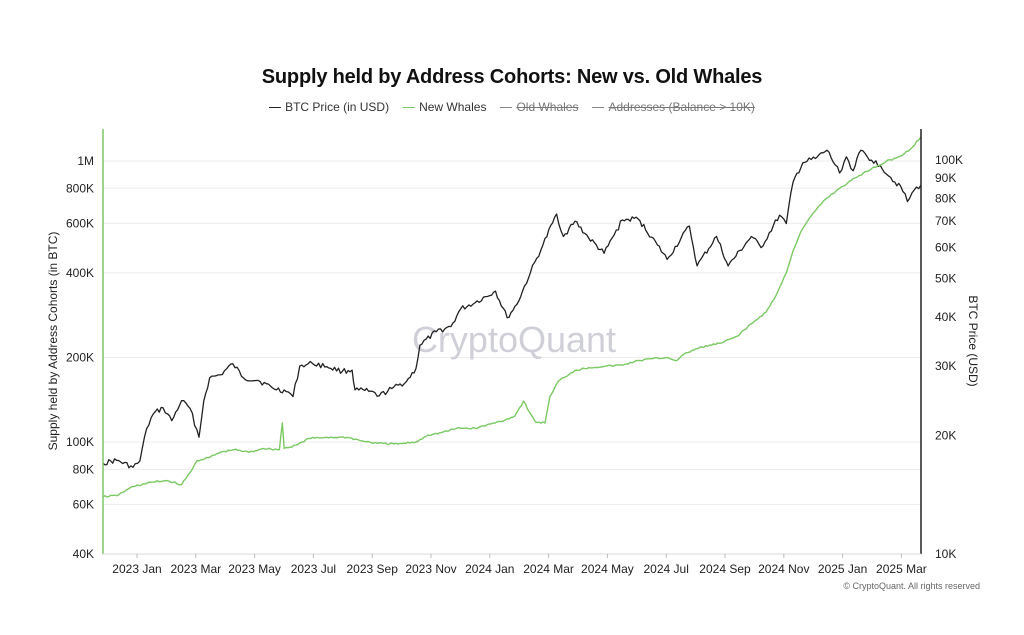  What do you see at coordinates (80, 188) in the screenshot?
I see `y-left-tick-label: 800K` at bounding box center [80, 188].